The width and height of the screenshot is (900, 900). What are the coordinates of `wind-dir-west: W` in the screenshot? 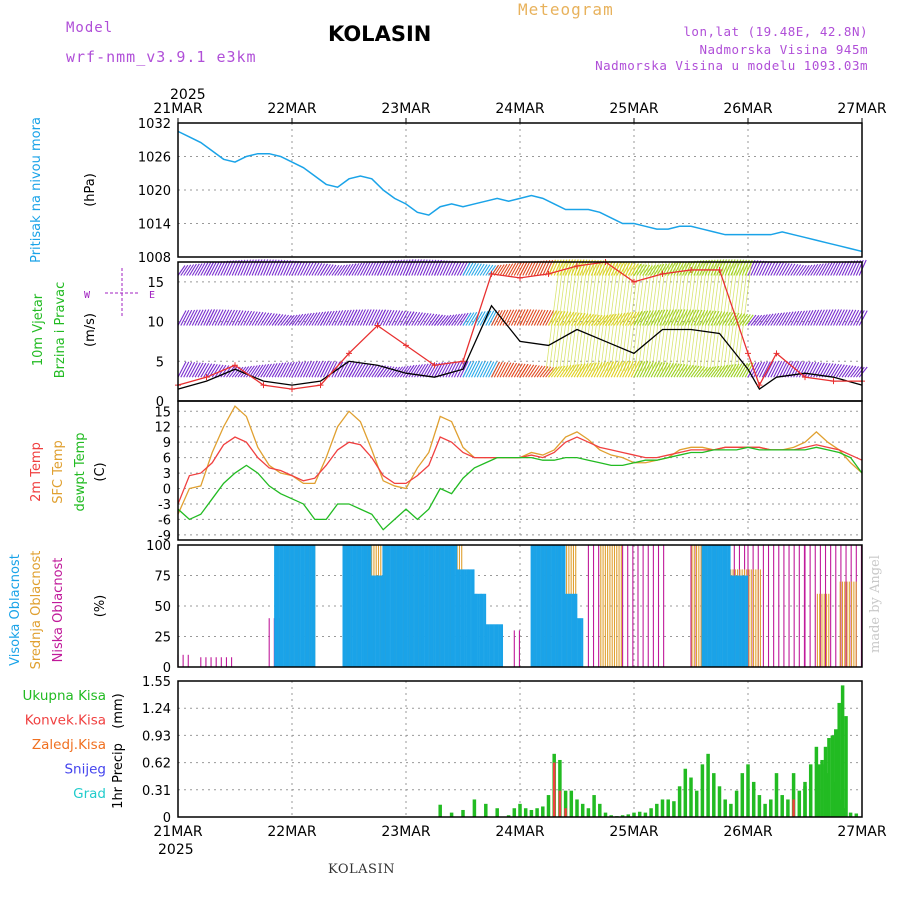 It's located at (87, 295).